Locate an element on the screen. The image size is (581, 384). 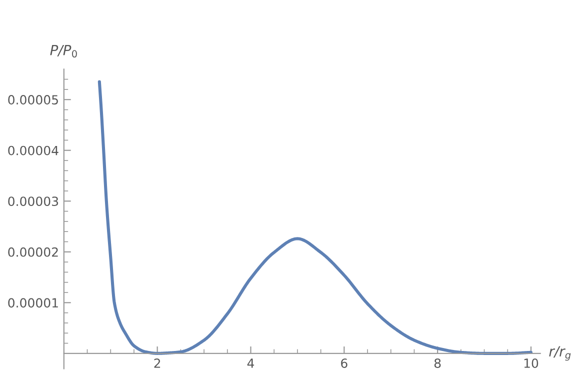
y-tick-label: 0.00004 is located at coordinates (33, 151).